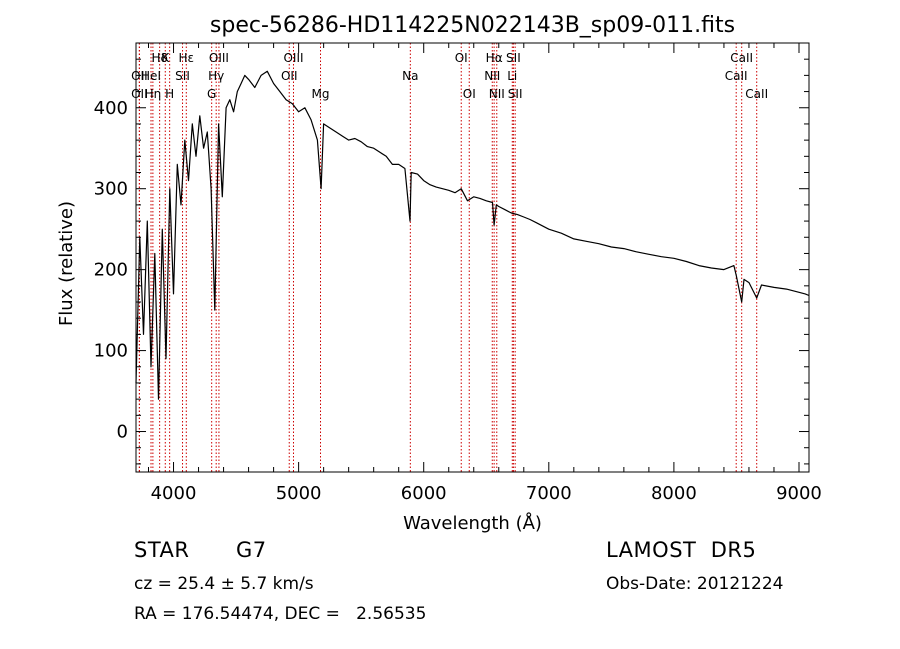 The width and height of the screenshot is (900, 649). I want to click on spectral-line-label: Hγ, so click(216, 76).